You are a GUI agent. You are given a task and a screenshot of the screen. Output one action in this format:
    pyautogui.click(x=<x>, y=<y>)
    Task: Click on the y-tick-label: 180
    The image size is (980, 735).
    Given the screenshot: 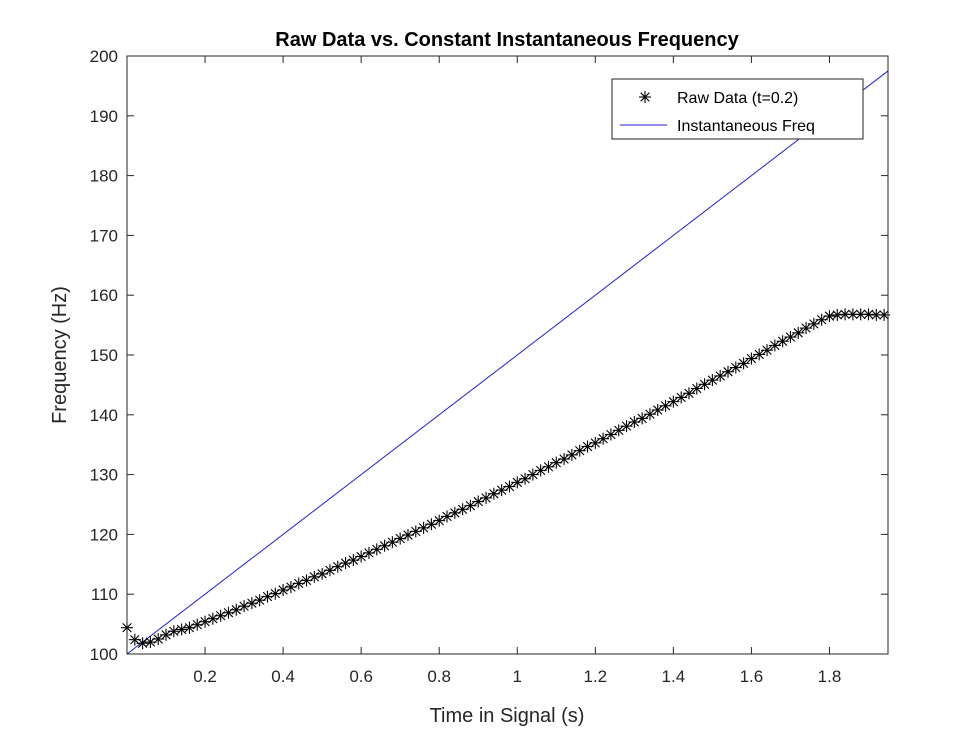 What is the action you would take?
    pyautogui.click(x=104, y=176)
    